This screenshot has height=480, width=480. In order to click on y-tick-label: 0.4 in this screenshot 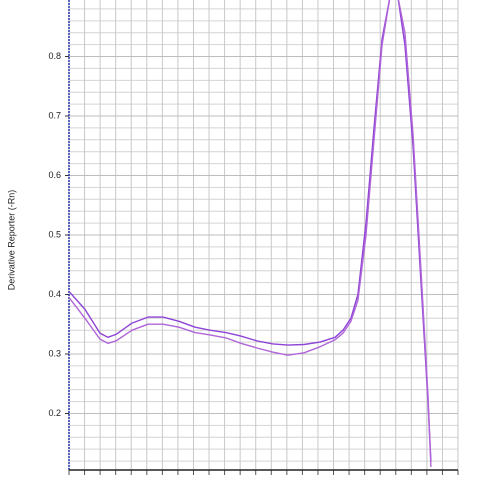, I will do `click(54, 294)`.